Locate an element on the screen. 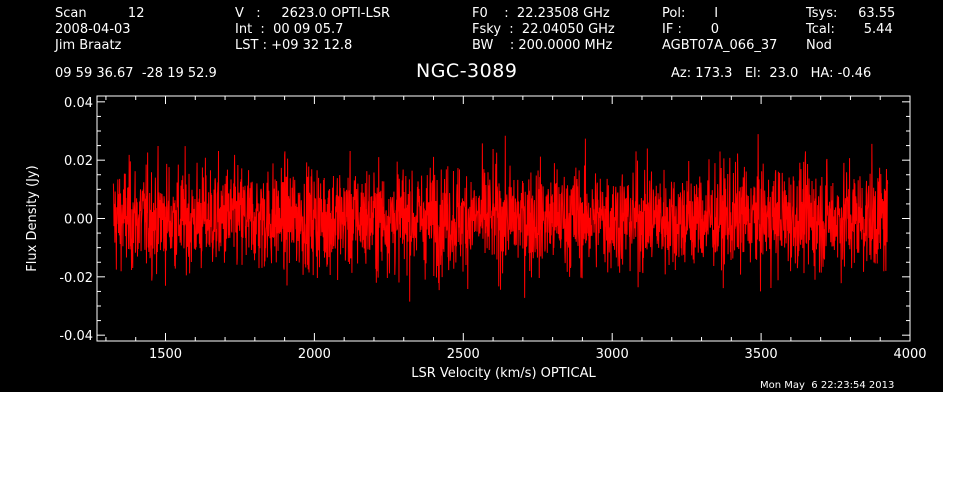 The image size is (962, 490). plot-timestamp: Mon May 6 22:23:54 2013 is located at coordinates (827, 385).